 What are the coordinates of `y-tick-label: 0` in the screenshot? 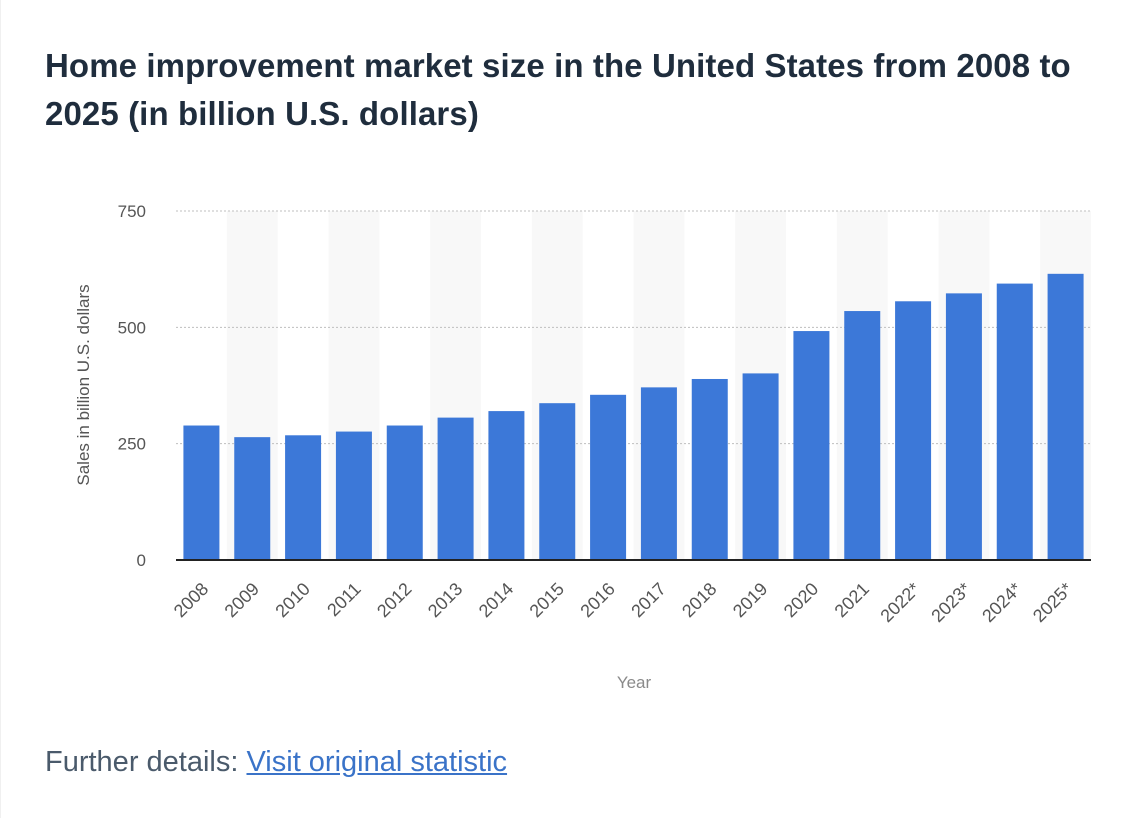 It's located at (141, 560).